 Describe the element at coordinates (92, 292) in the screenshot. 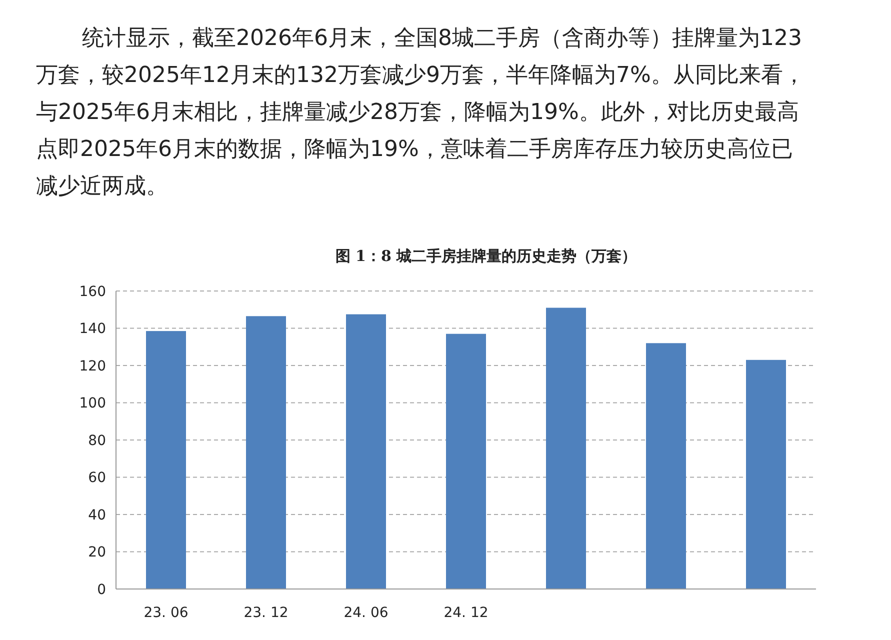

I see `y-tick-label: 160` at that location.